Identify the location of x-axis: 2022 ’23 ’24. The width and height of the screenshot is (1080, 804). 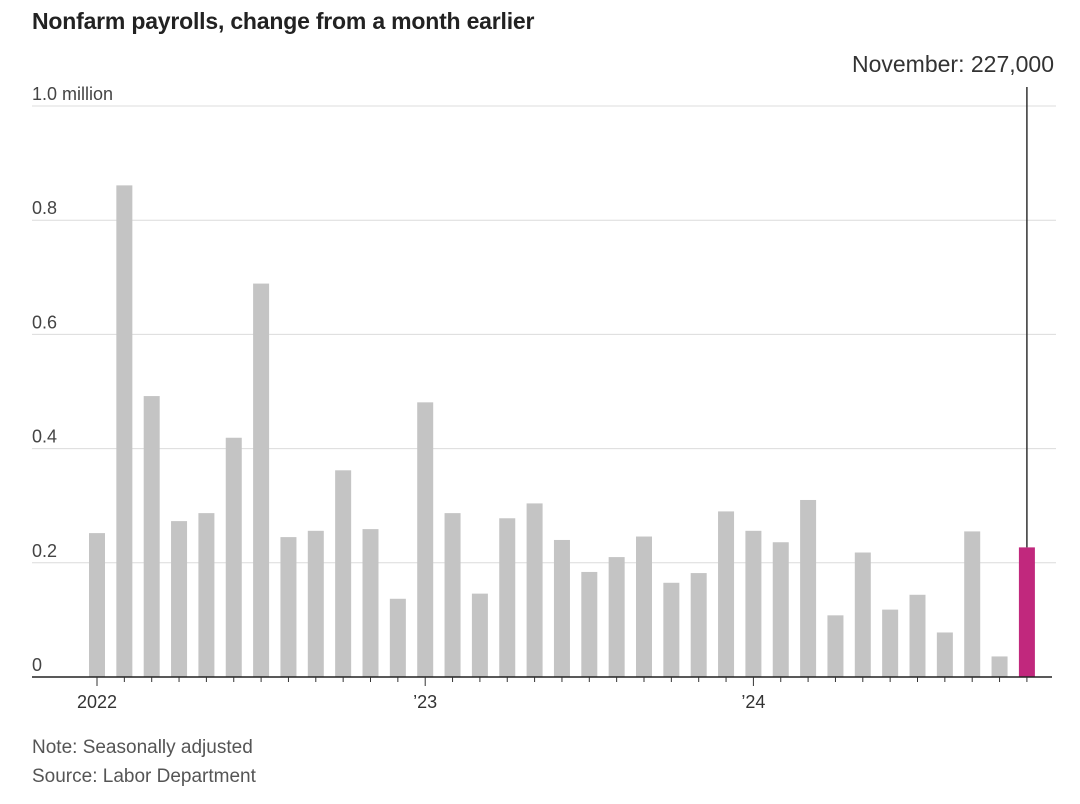
(542, 694).